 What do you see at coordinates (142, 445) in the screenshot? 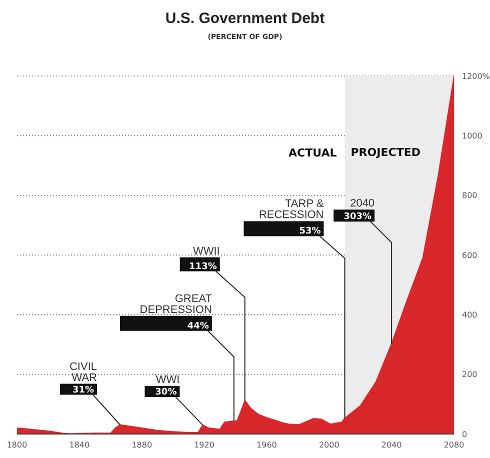
I see `x-tick-label: 1880` at bounding box center [142, 445].